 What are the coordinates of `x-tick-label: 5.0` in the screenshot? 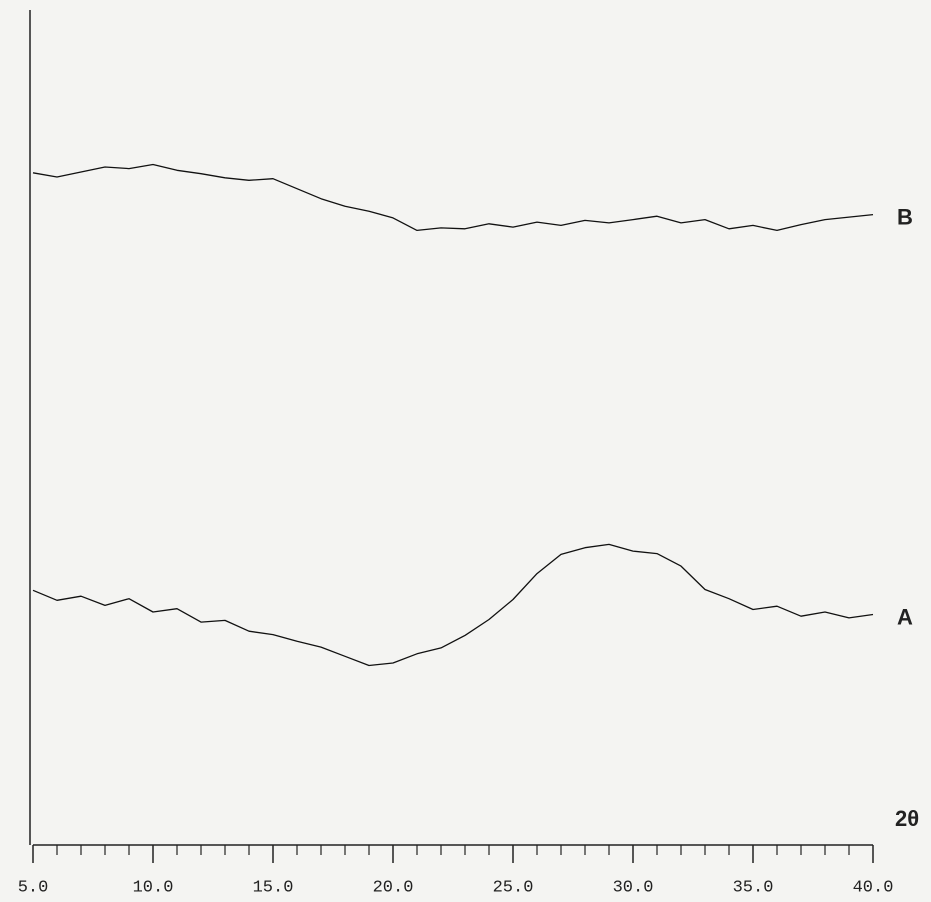 It's located at (33, 887).